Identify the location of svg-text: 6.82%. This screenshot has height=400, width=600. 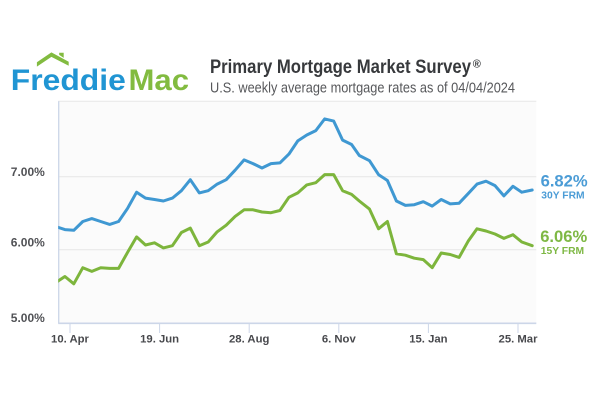
(564, 180).